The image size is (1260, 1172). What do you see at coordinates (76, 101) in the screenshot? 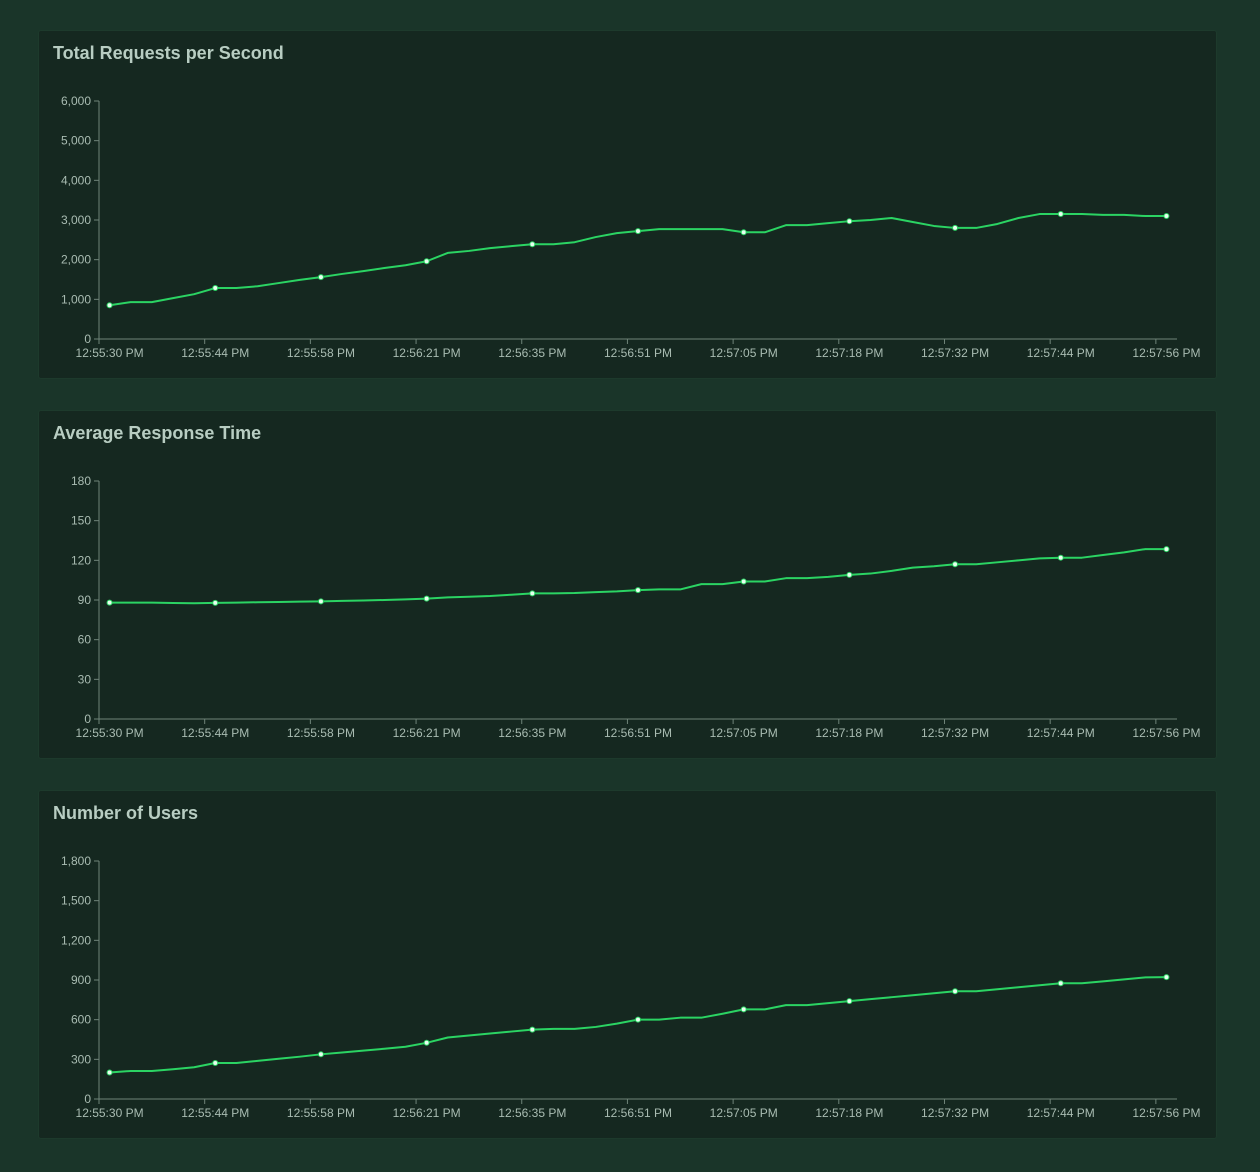
I see `y-tick-label: 6,000` at bounding box center [76, 101].